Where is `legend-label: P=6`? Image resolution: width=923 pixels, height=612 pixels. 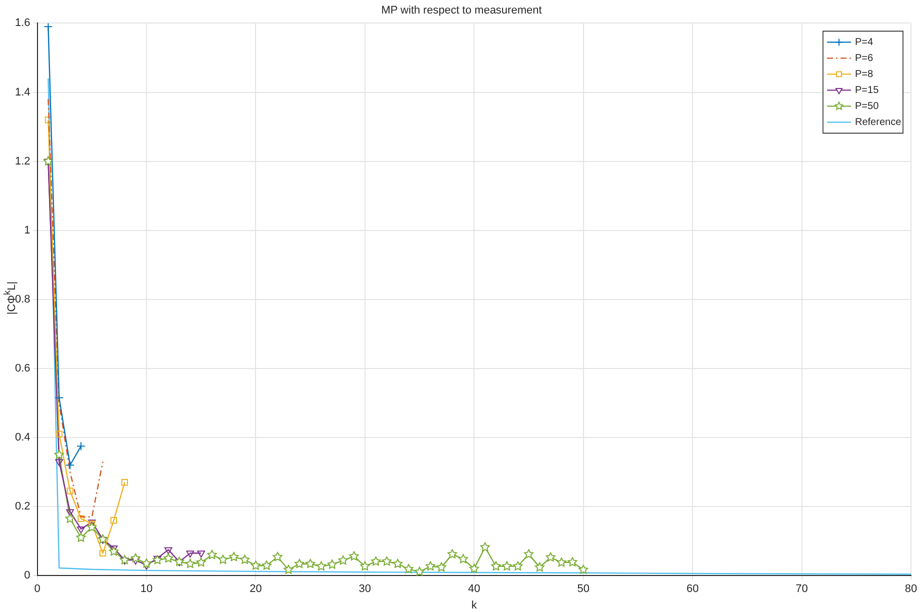 legend-label: P=6 is located at coordinates (864, 58).